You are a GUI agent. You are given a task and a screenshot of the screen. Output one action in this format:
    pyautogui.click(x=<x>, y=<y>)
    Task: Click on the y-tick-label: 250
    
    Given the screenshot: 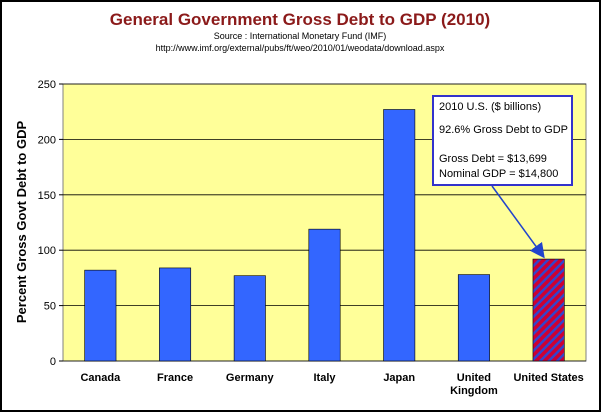 What is the action you would take?
    pyautogui.click(x=47, y=85)
    